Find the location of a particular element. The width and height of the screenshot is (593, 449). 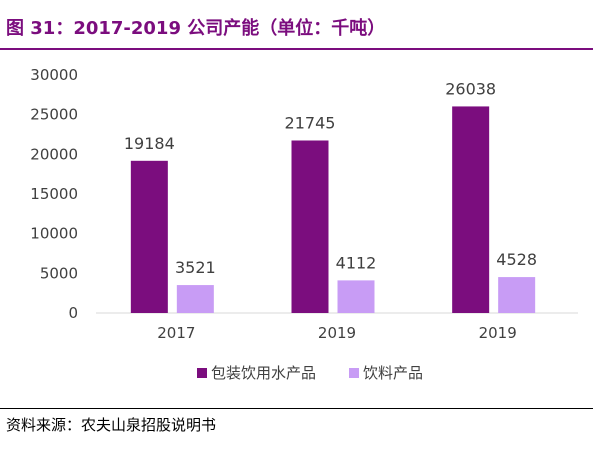

title-underline is located at coordinates (296, 49).